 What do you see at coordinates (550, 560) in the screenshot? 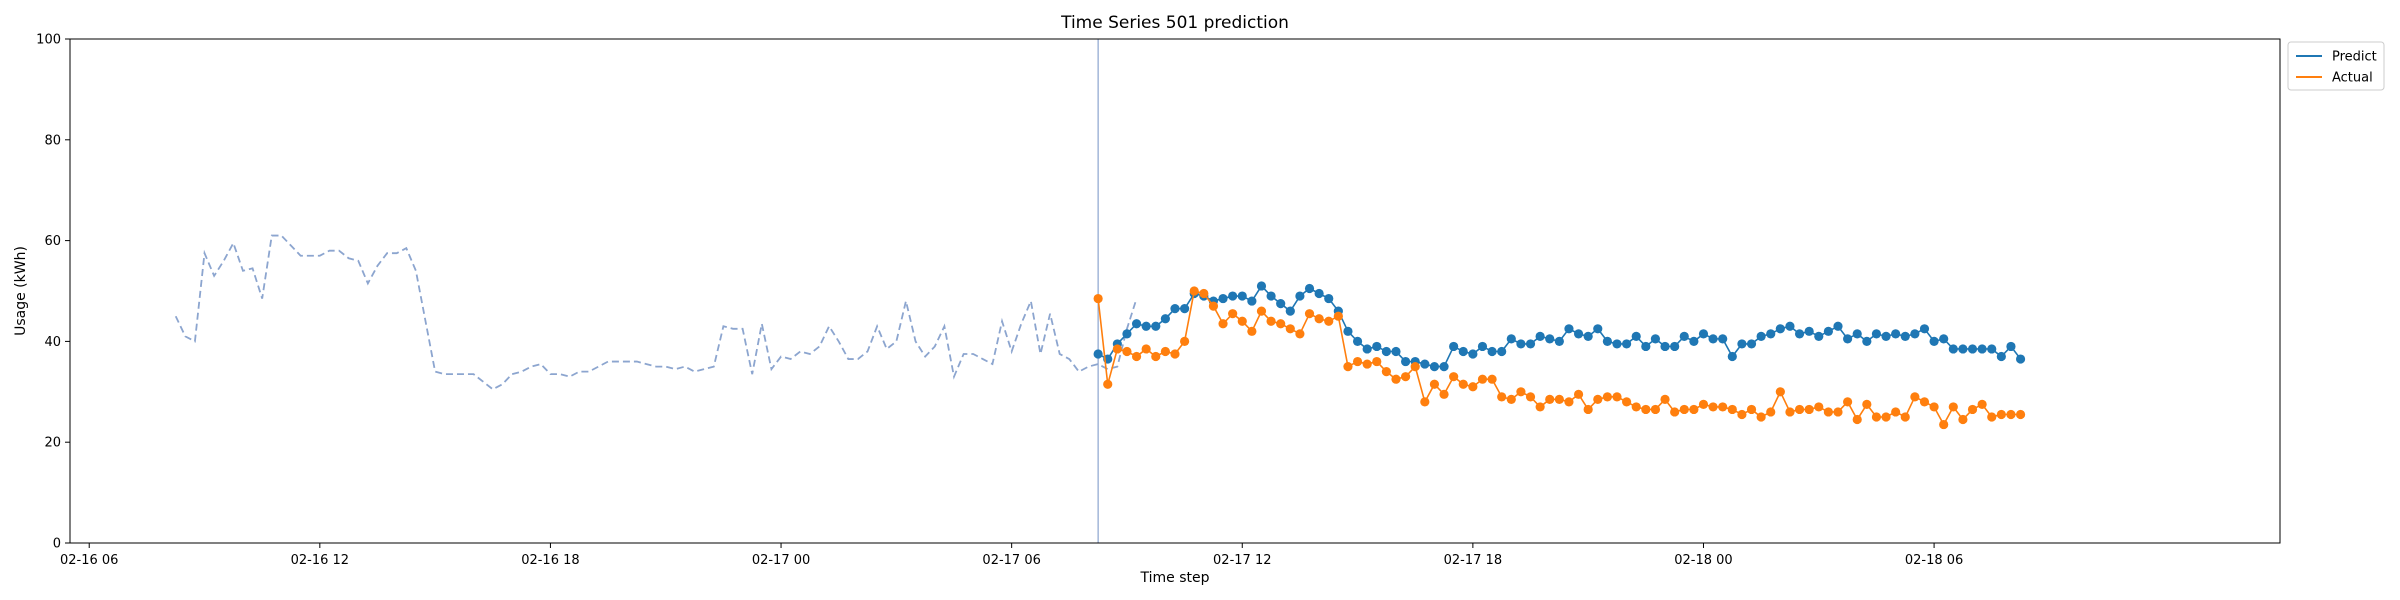
I see `x-tick-label: 02-16 18` at bounding box center [550, 560].